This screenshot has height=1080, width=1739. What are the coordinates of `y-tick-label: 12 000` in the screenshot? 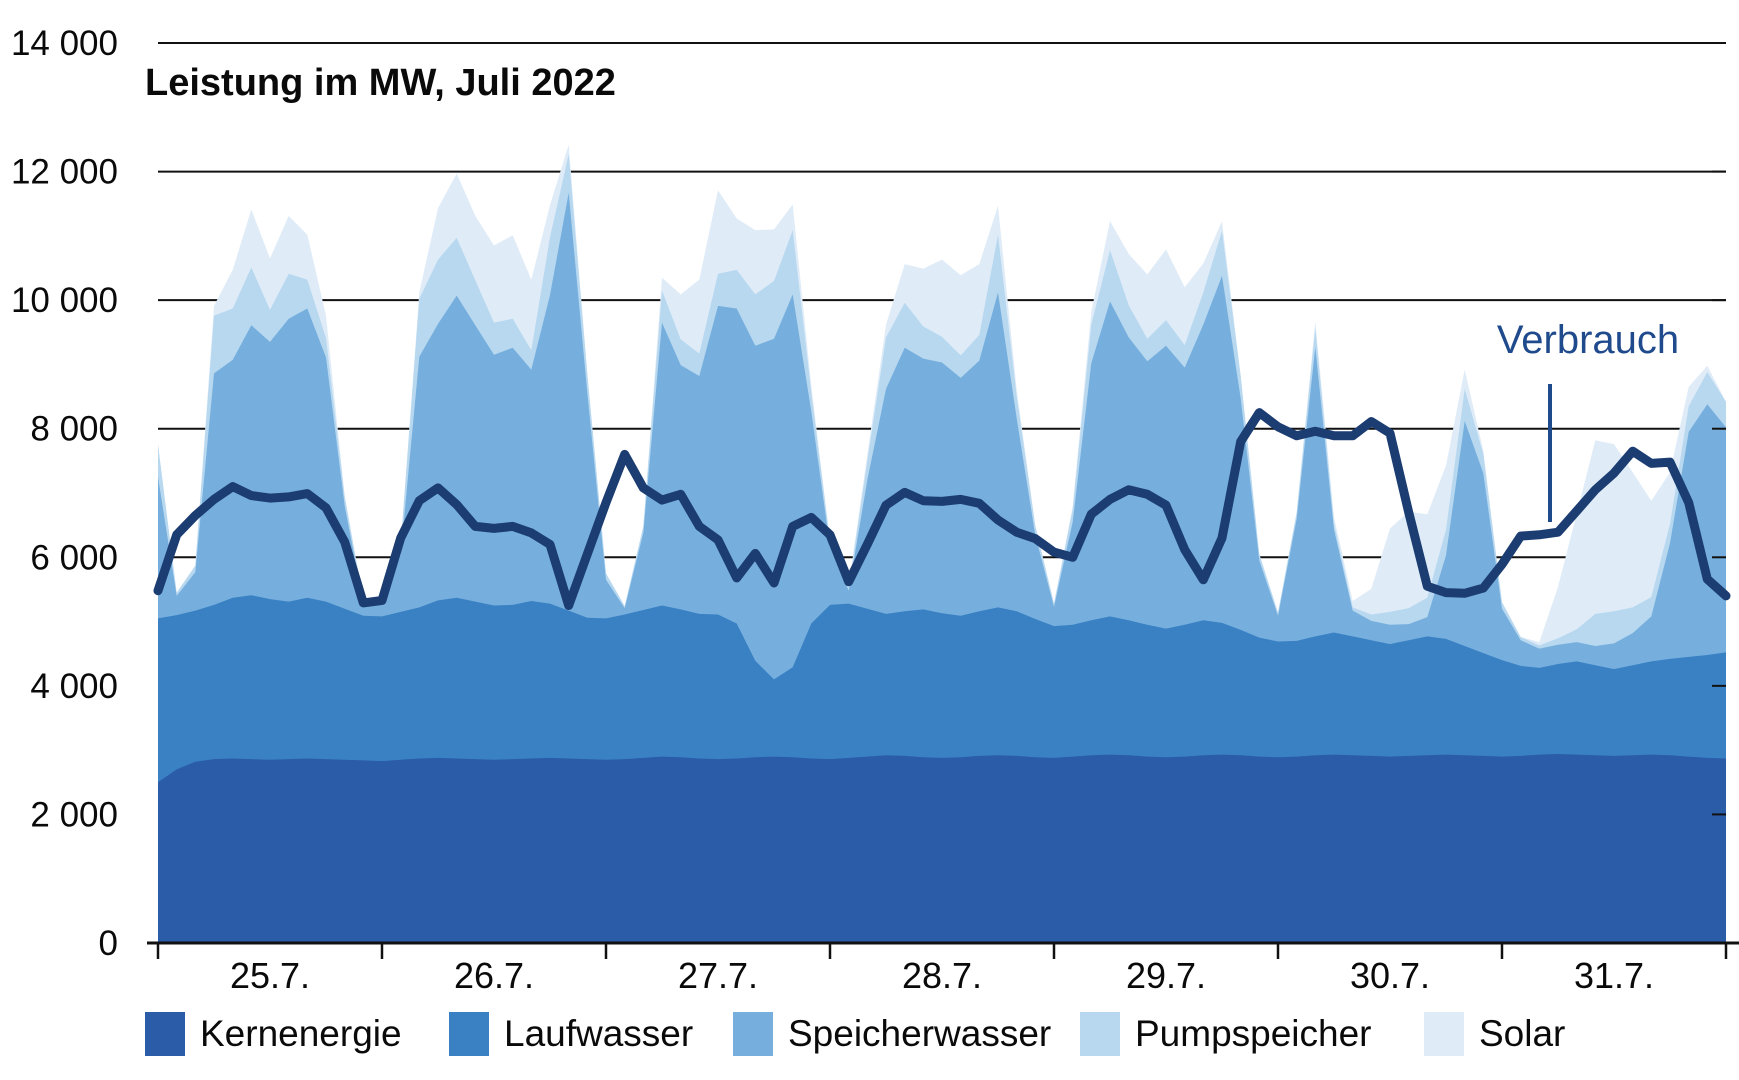 It's located at (64, 172).